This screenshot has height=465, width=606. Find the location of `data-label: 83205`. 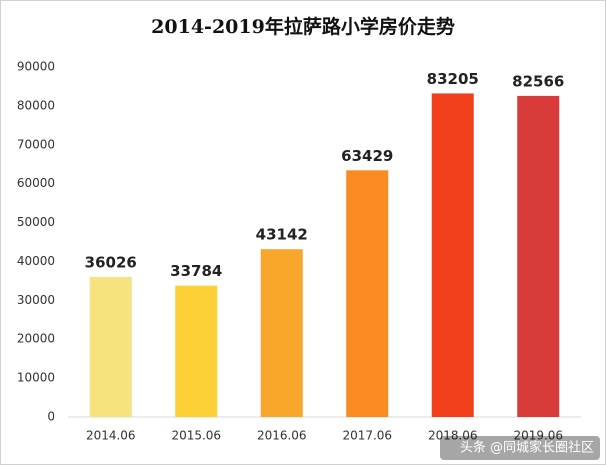

data-label: 83205 is located at coordinates (453, 79).